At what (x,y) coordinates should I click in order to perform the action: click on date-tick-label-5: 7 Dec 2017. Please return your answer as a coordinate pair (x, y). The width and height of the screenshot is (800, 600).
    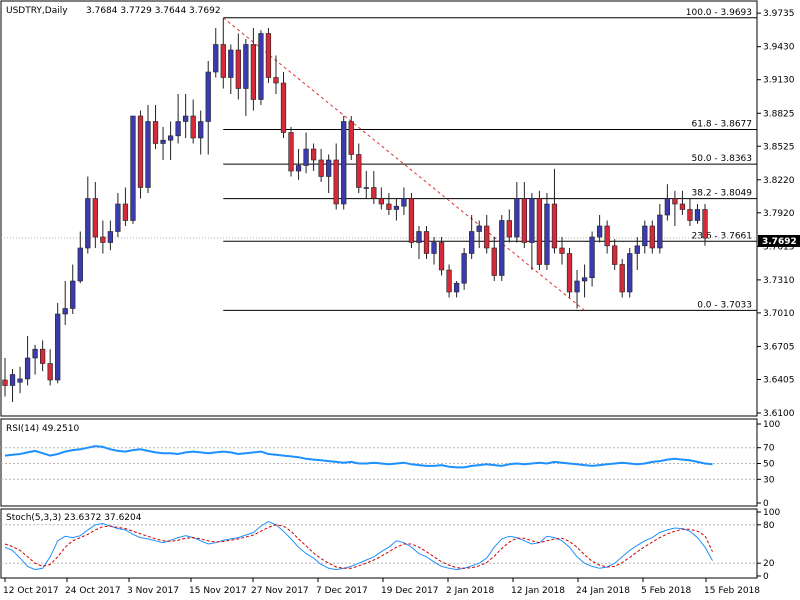
    Looking at the image, I should click on (342, 591).